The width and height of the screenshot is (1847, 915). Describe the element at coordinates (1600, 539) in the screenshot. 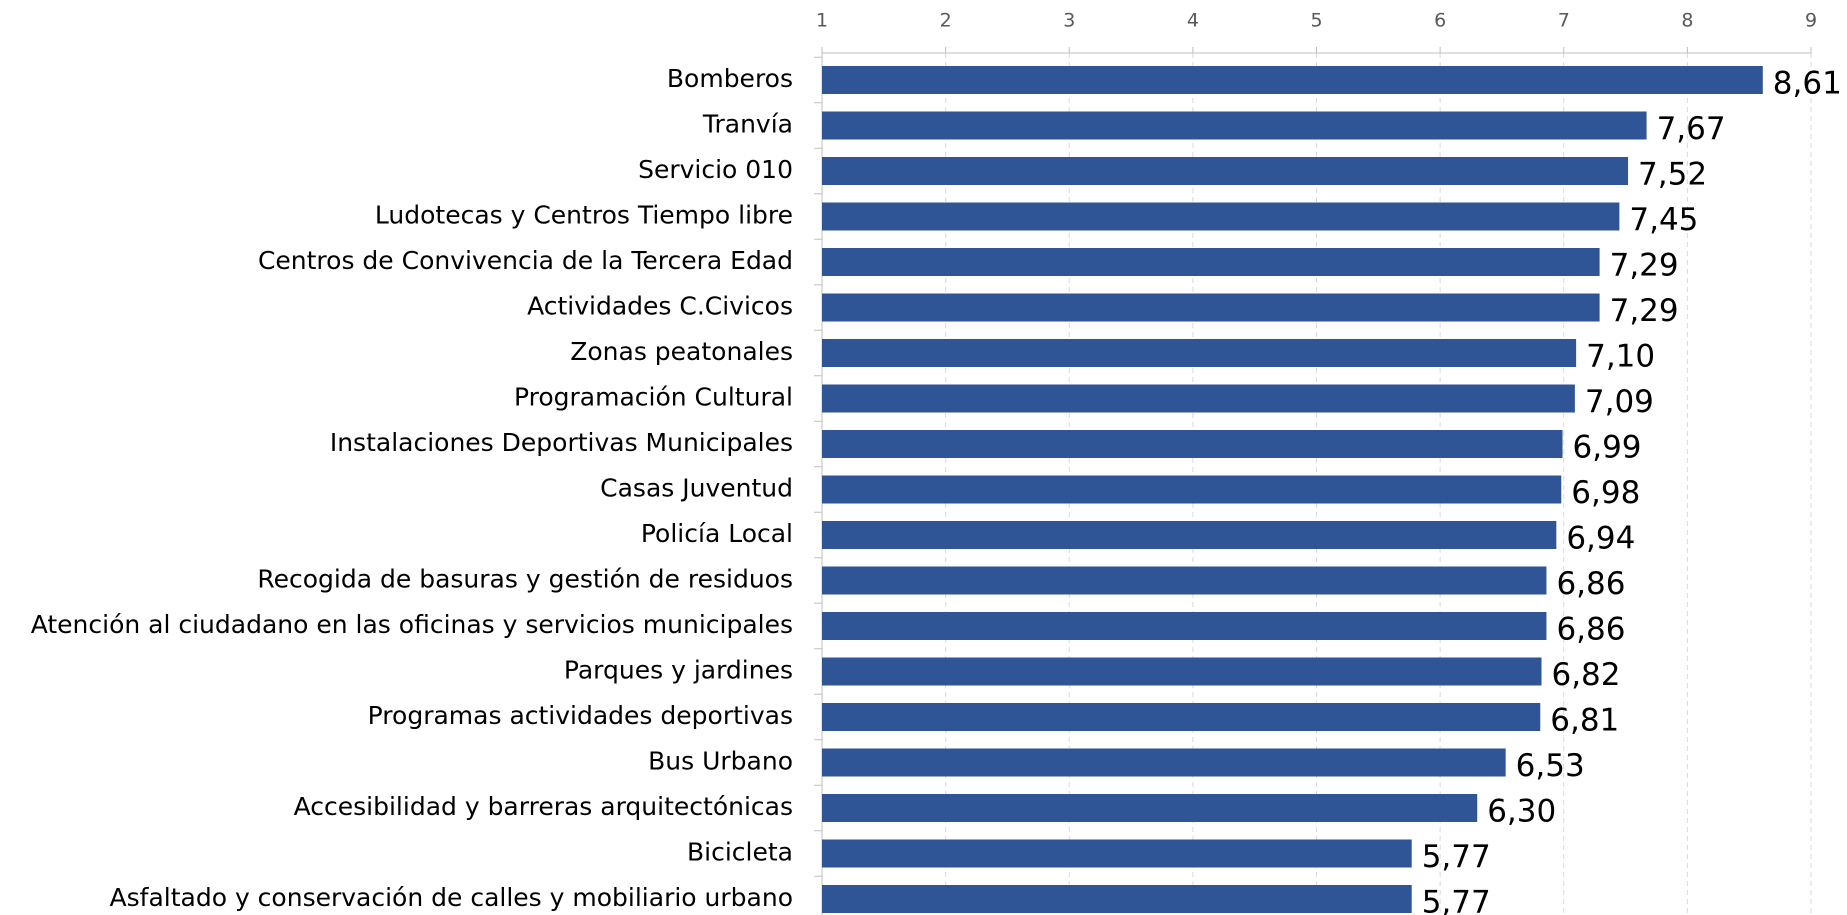

I see `value-label: 6,94` at that location.